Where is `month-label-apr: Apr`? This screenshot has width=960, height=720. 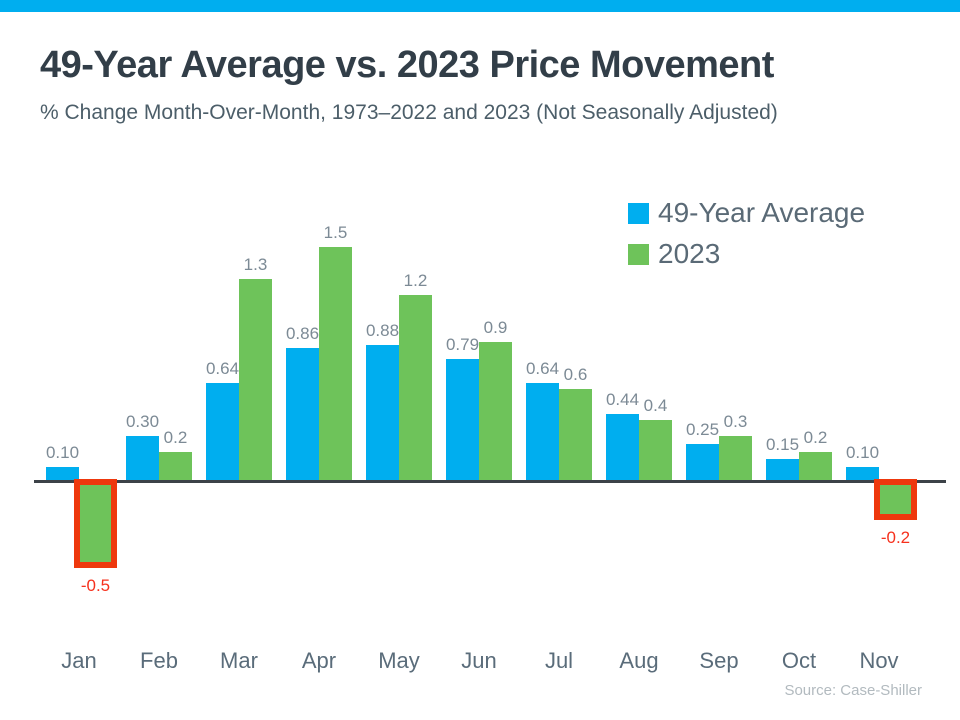 month-label-apr: Apr is located at coordinates (319, 660).